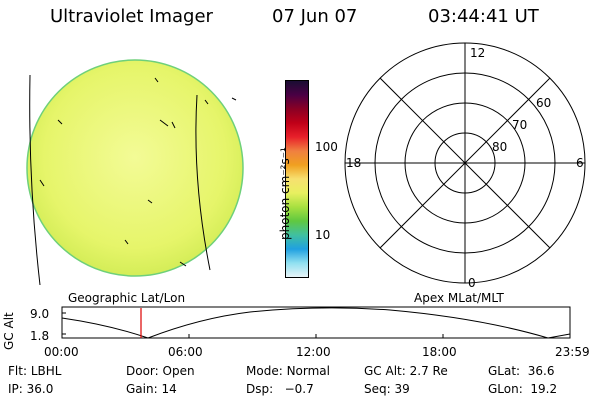 The width and height of the screenshot is (600, 400). I want to click on x-tick-0000: 00:00, so click(61, 352).